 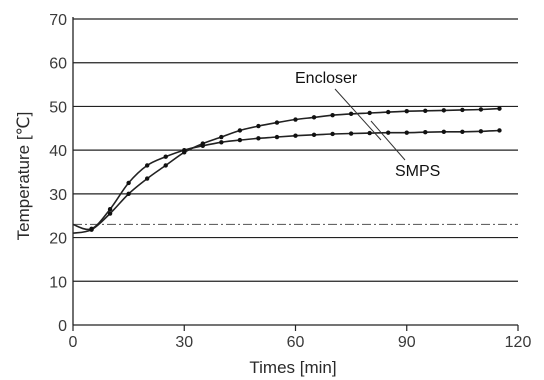 I want to click on y-tick-label-70: 70, so click(x=58, y=20).